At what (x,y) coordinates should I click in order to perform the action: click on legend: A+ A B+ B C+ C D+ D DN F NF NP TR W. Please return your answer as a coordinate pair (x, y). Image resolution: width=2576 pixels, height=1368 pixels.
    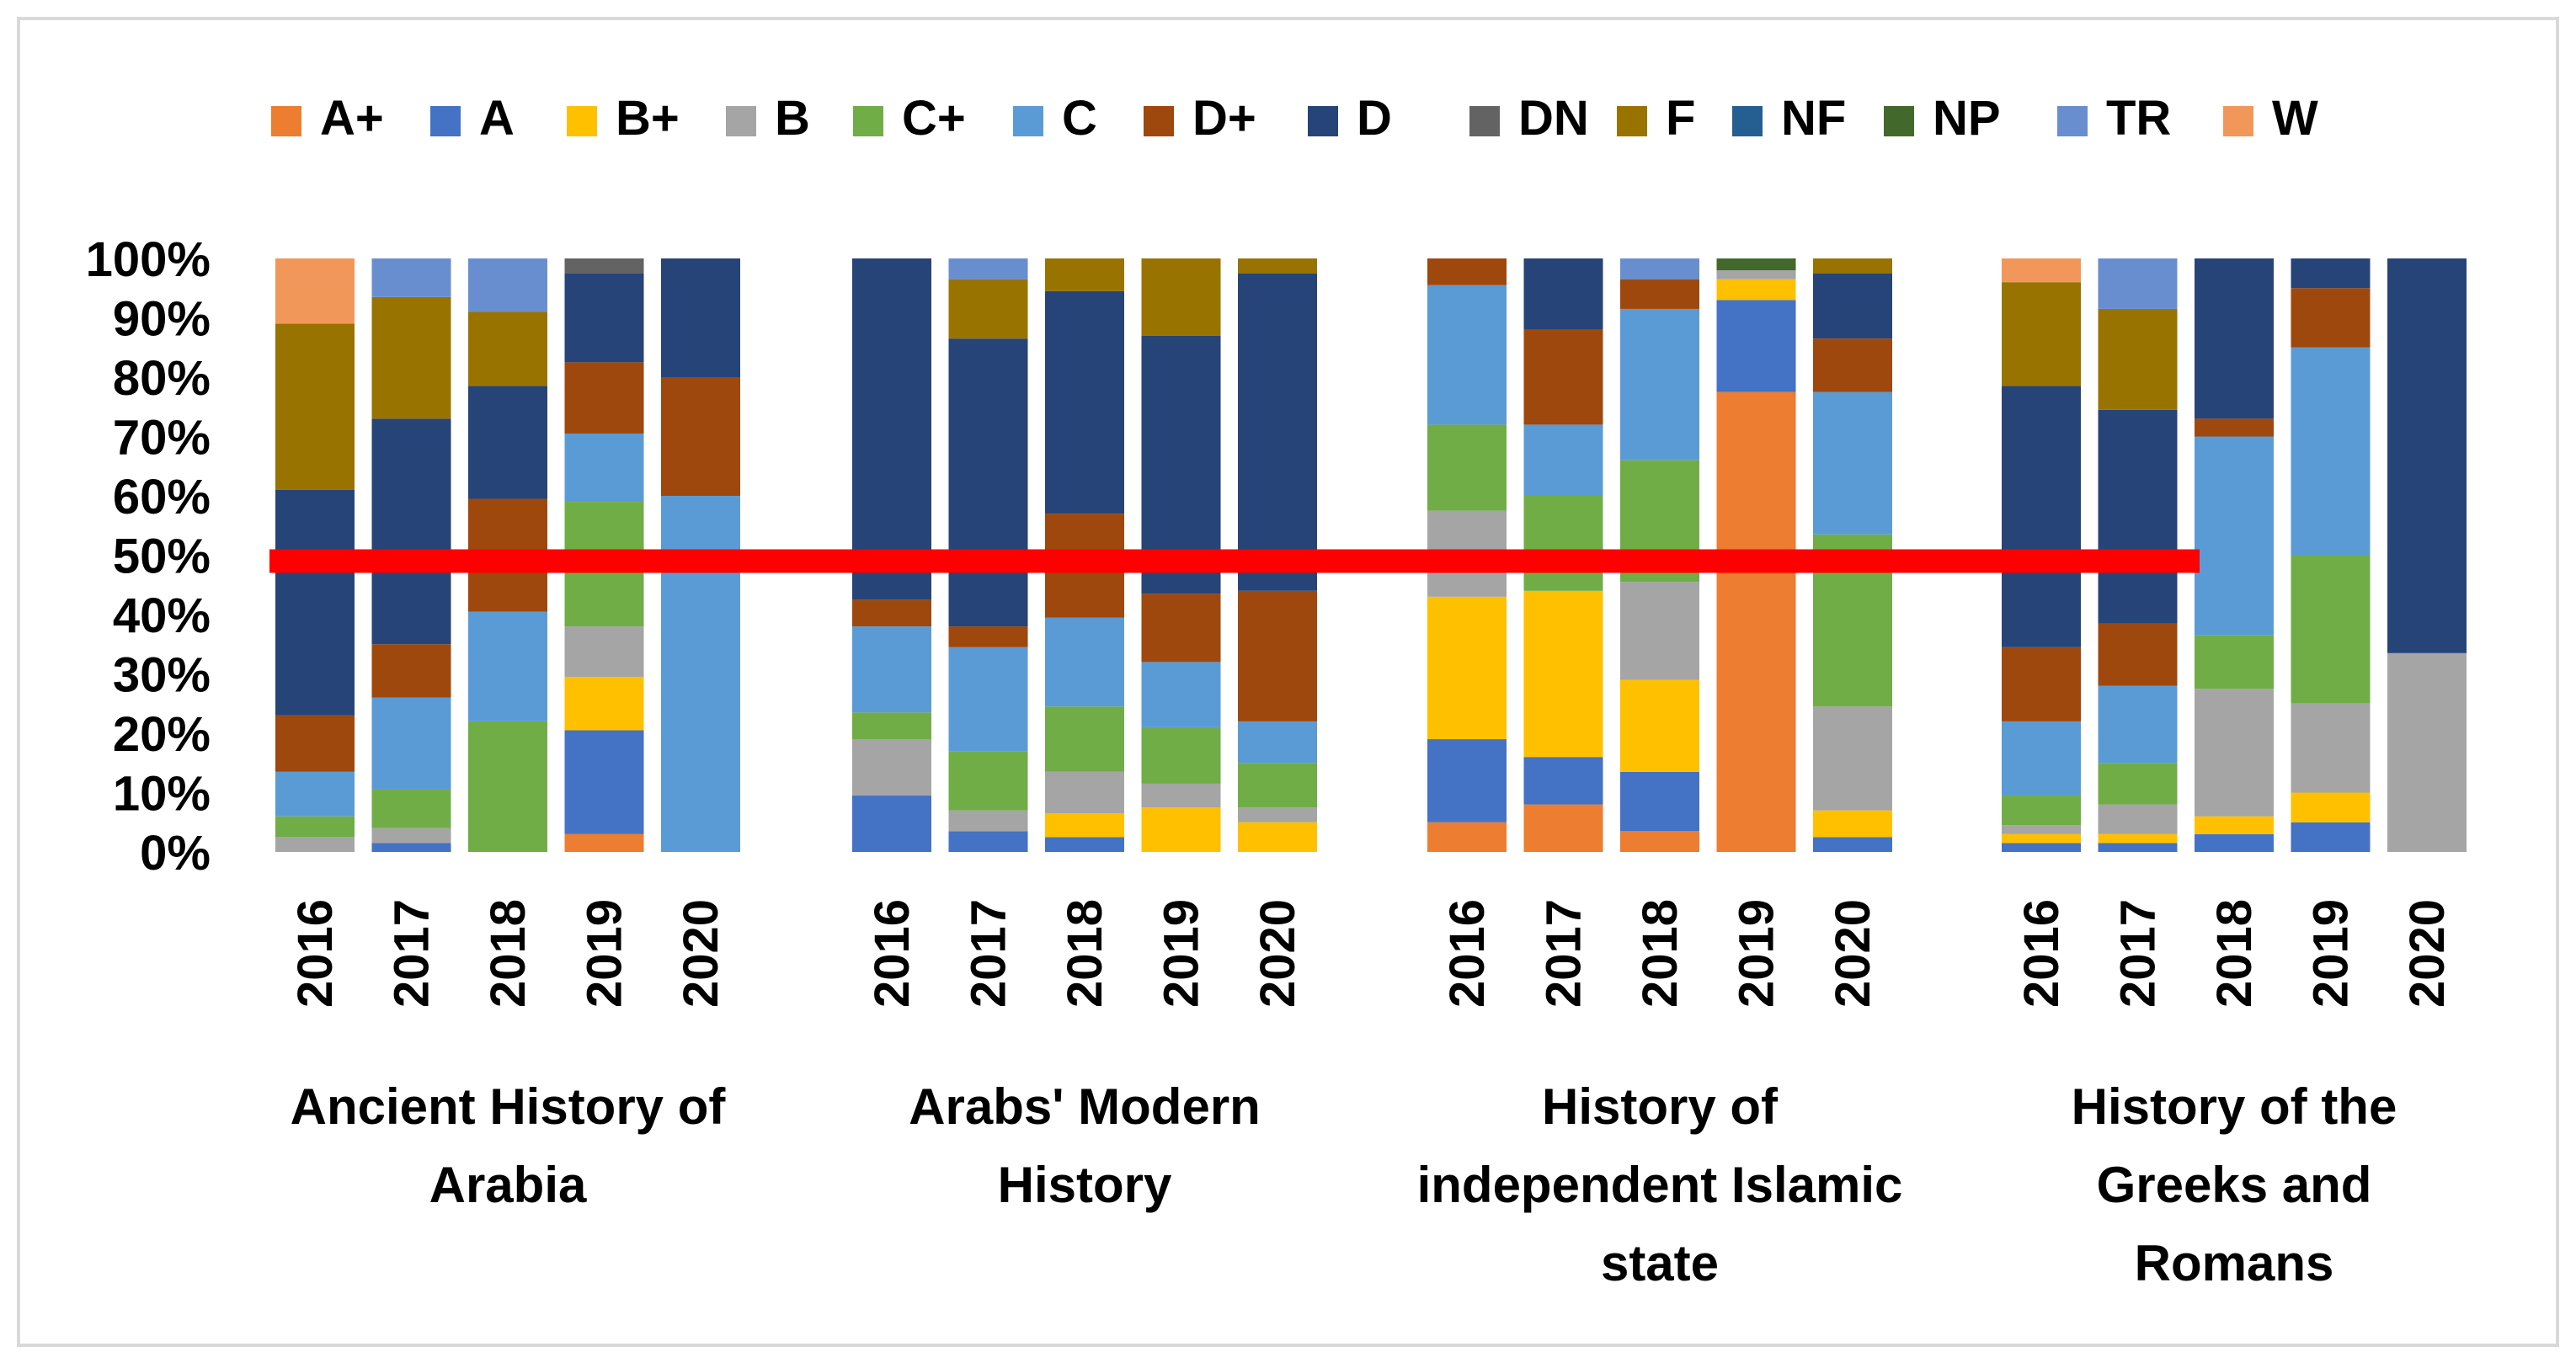
    Looking at the image, I should click on (1294, 118).